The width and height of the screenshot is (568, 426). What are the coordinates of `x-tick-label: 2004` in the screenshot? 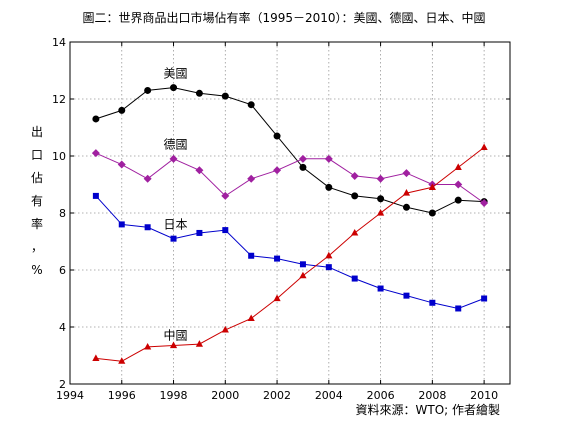 It's located at (329, 395).